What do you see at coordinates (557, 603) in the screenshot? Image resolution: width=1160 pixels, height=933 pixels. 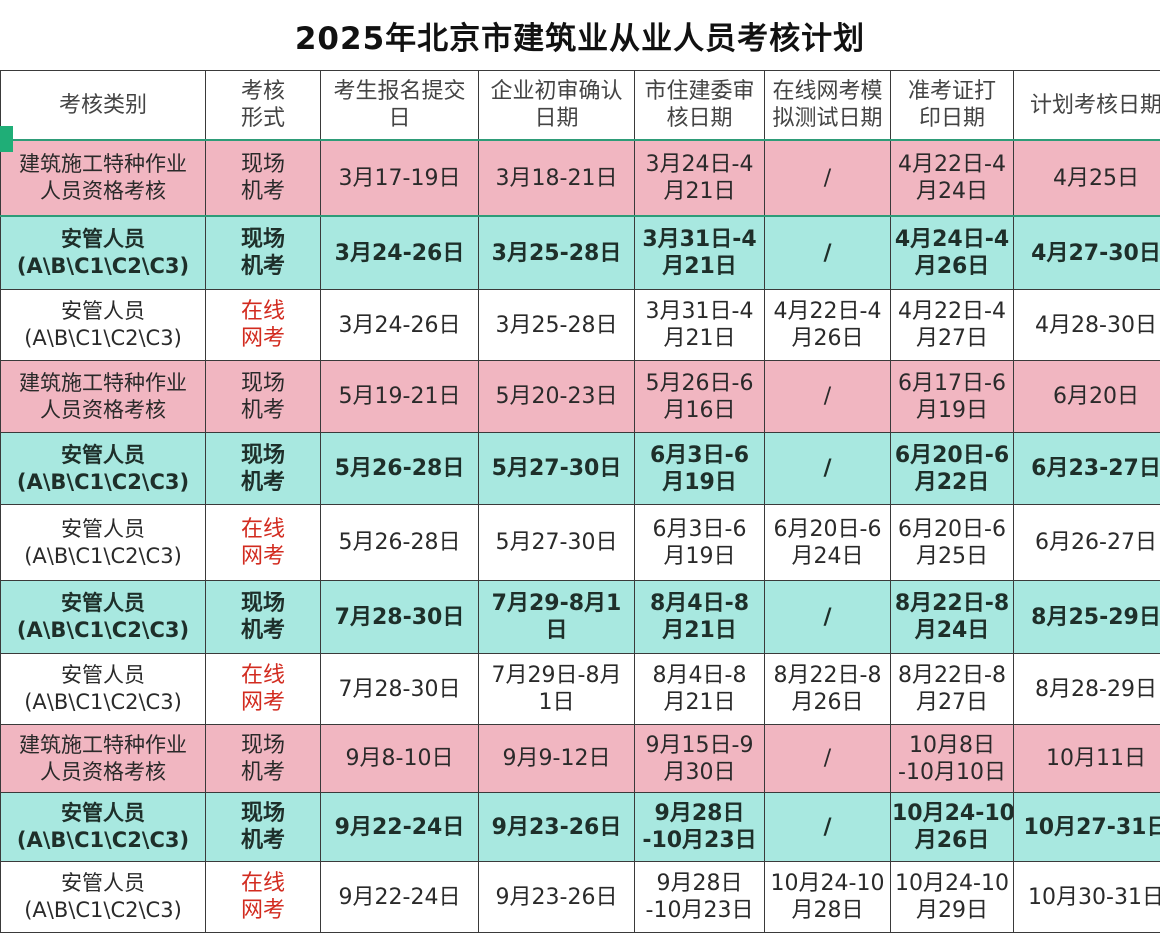 I see `cell-line: 7月29-8月1` at bounding box center [557, 603].